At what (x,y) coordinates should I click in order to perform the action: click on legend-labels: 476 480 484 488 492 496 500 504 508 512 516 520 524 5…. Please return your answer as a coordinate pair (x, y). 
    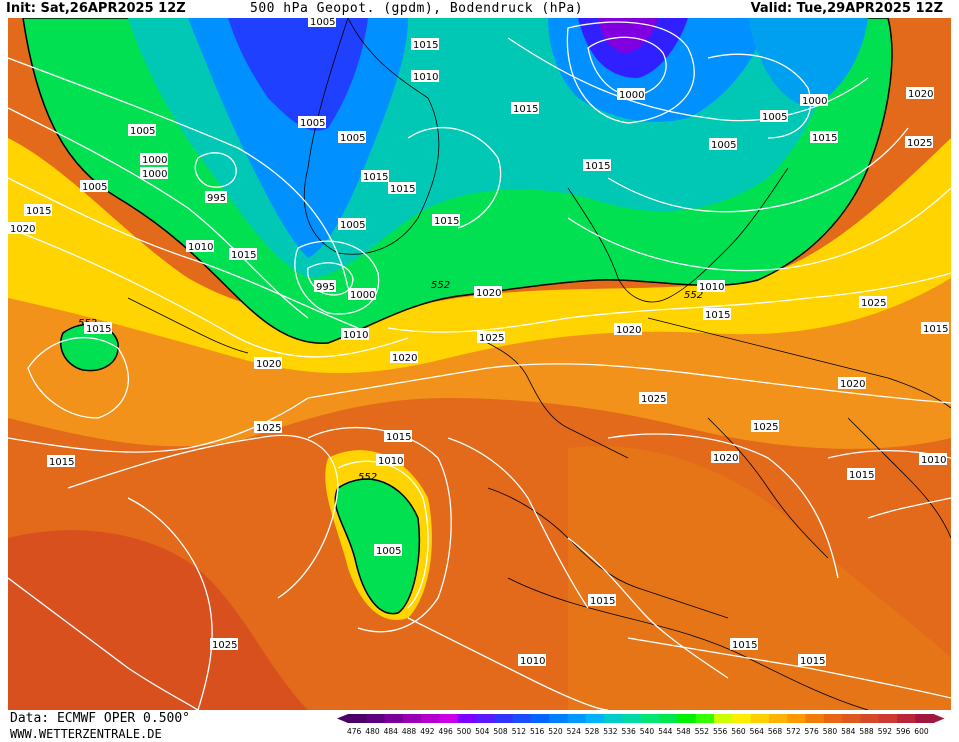
    Looking at the image, I should click on (638, 731).